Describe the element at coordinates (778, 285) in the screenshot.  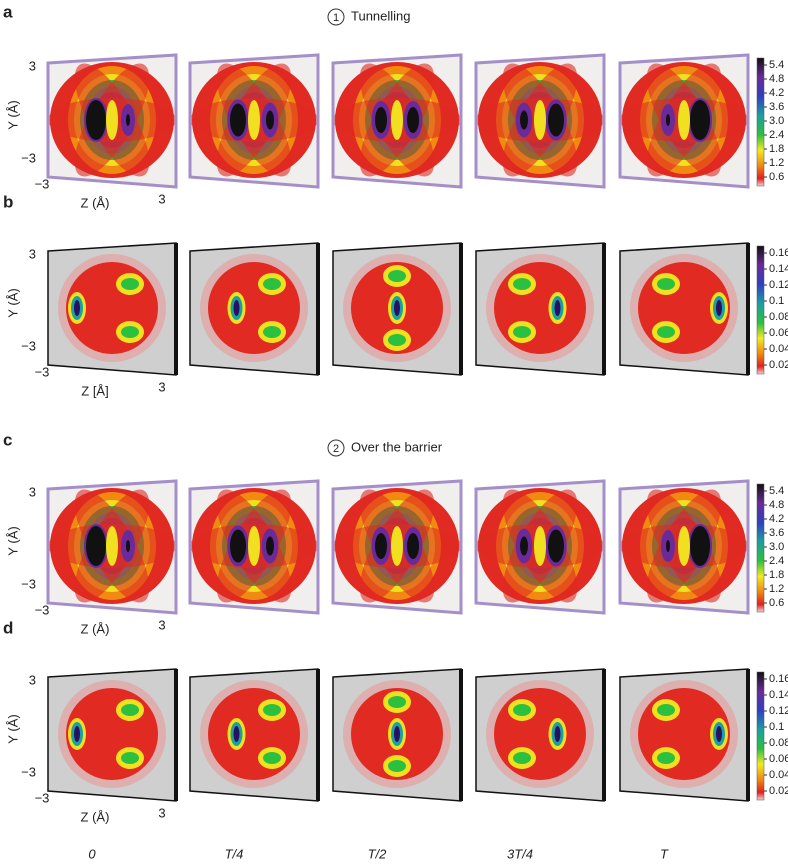
I see `colorbar-tick-label: 0.12` at that location.